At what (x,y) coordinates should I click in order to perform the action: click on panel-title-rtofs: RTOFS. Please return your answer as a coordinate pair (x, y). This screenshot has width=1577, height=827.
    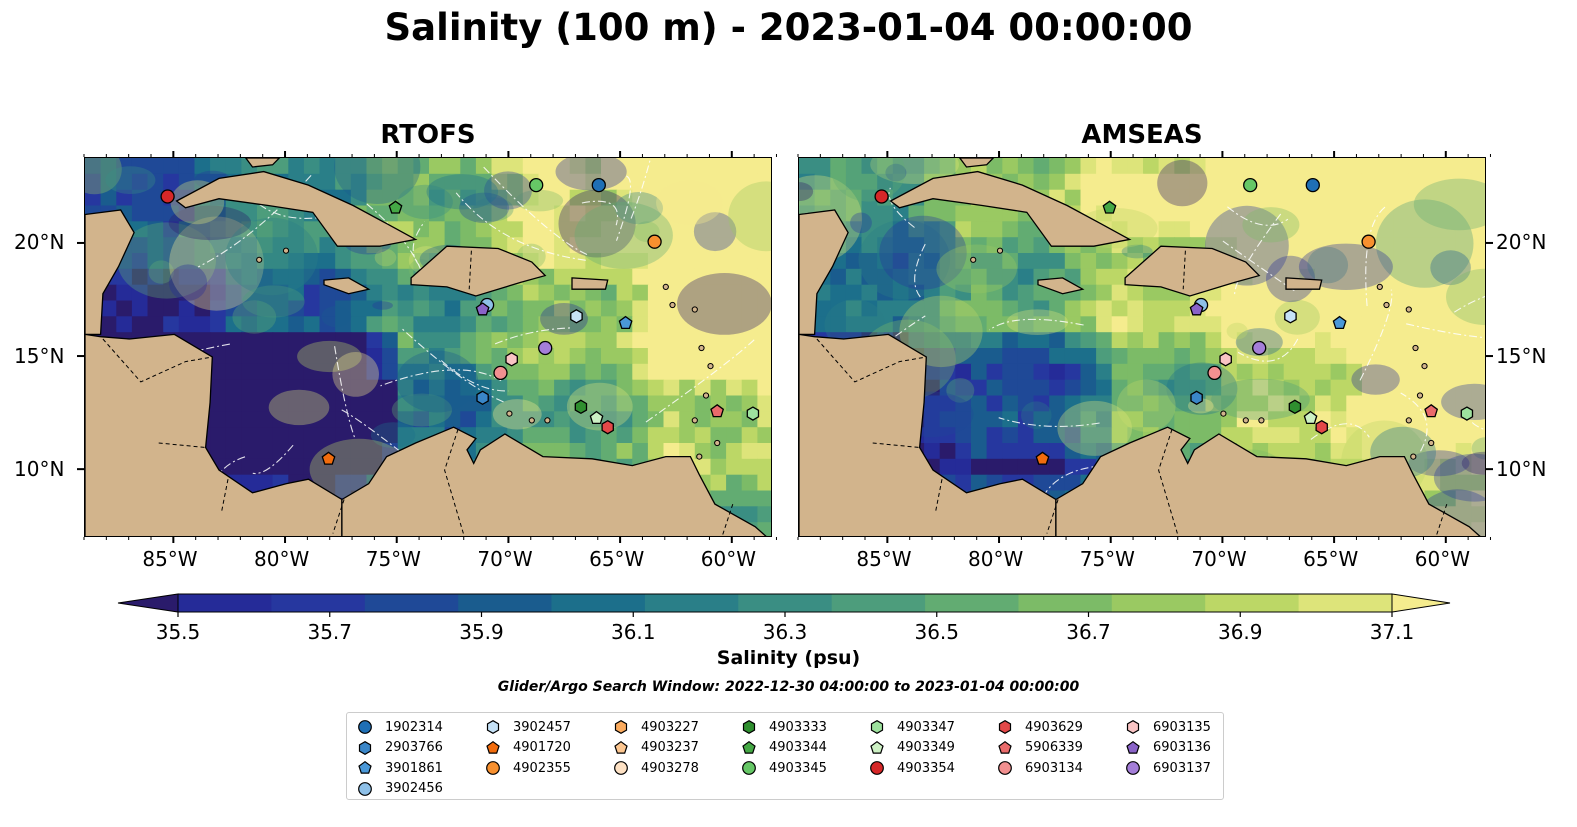
    Looking at the image, I should click on (428, 135).